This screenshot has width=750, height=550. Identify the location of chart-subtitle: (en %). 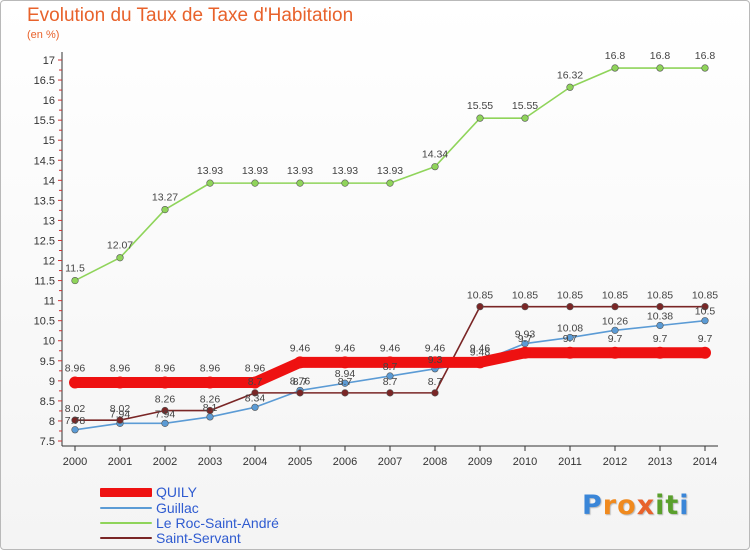
(43, 35).